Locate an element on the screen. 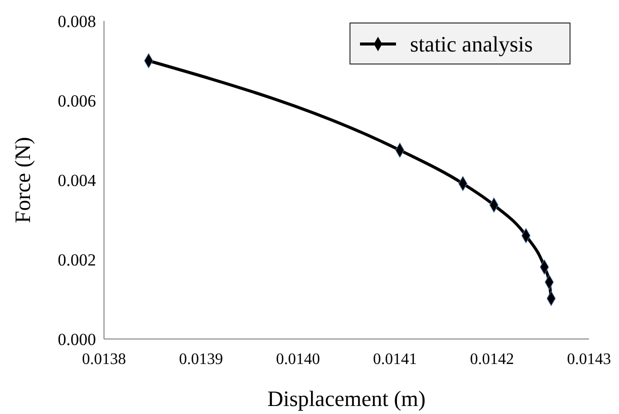  y-tick-label: 0.000 is located at coordinates (77, 339).